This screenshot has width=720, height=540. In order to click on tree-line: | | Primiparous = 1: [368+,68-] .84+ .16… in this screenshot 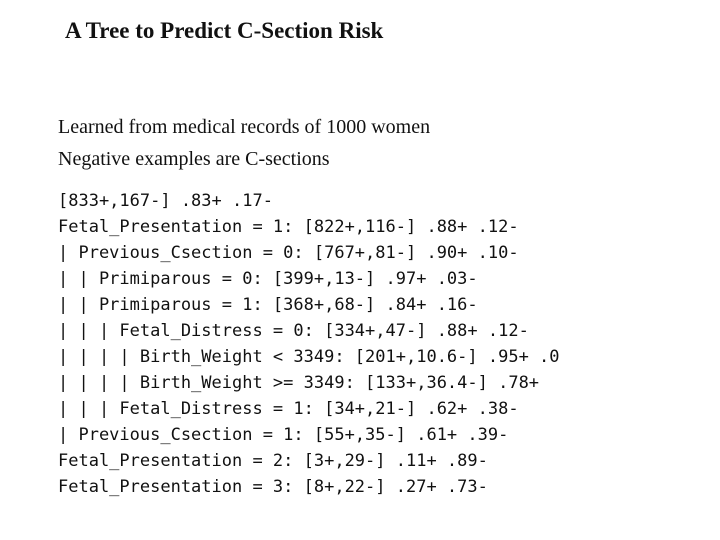, I will do `click(268, 305)`.